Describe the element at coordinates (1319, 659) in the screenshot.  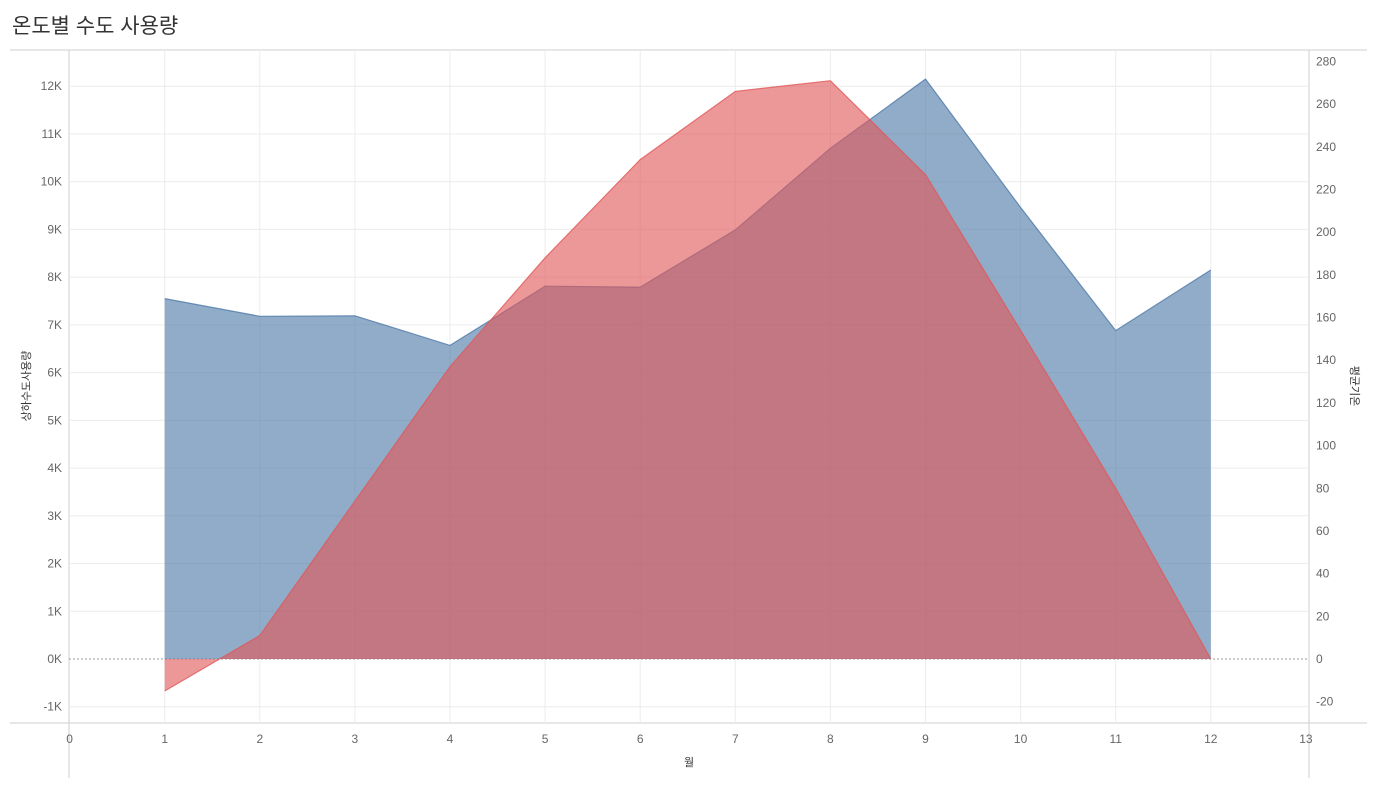
I see `y-right-tick-label: 0` at that location.